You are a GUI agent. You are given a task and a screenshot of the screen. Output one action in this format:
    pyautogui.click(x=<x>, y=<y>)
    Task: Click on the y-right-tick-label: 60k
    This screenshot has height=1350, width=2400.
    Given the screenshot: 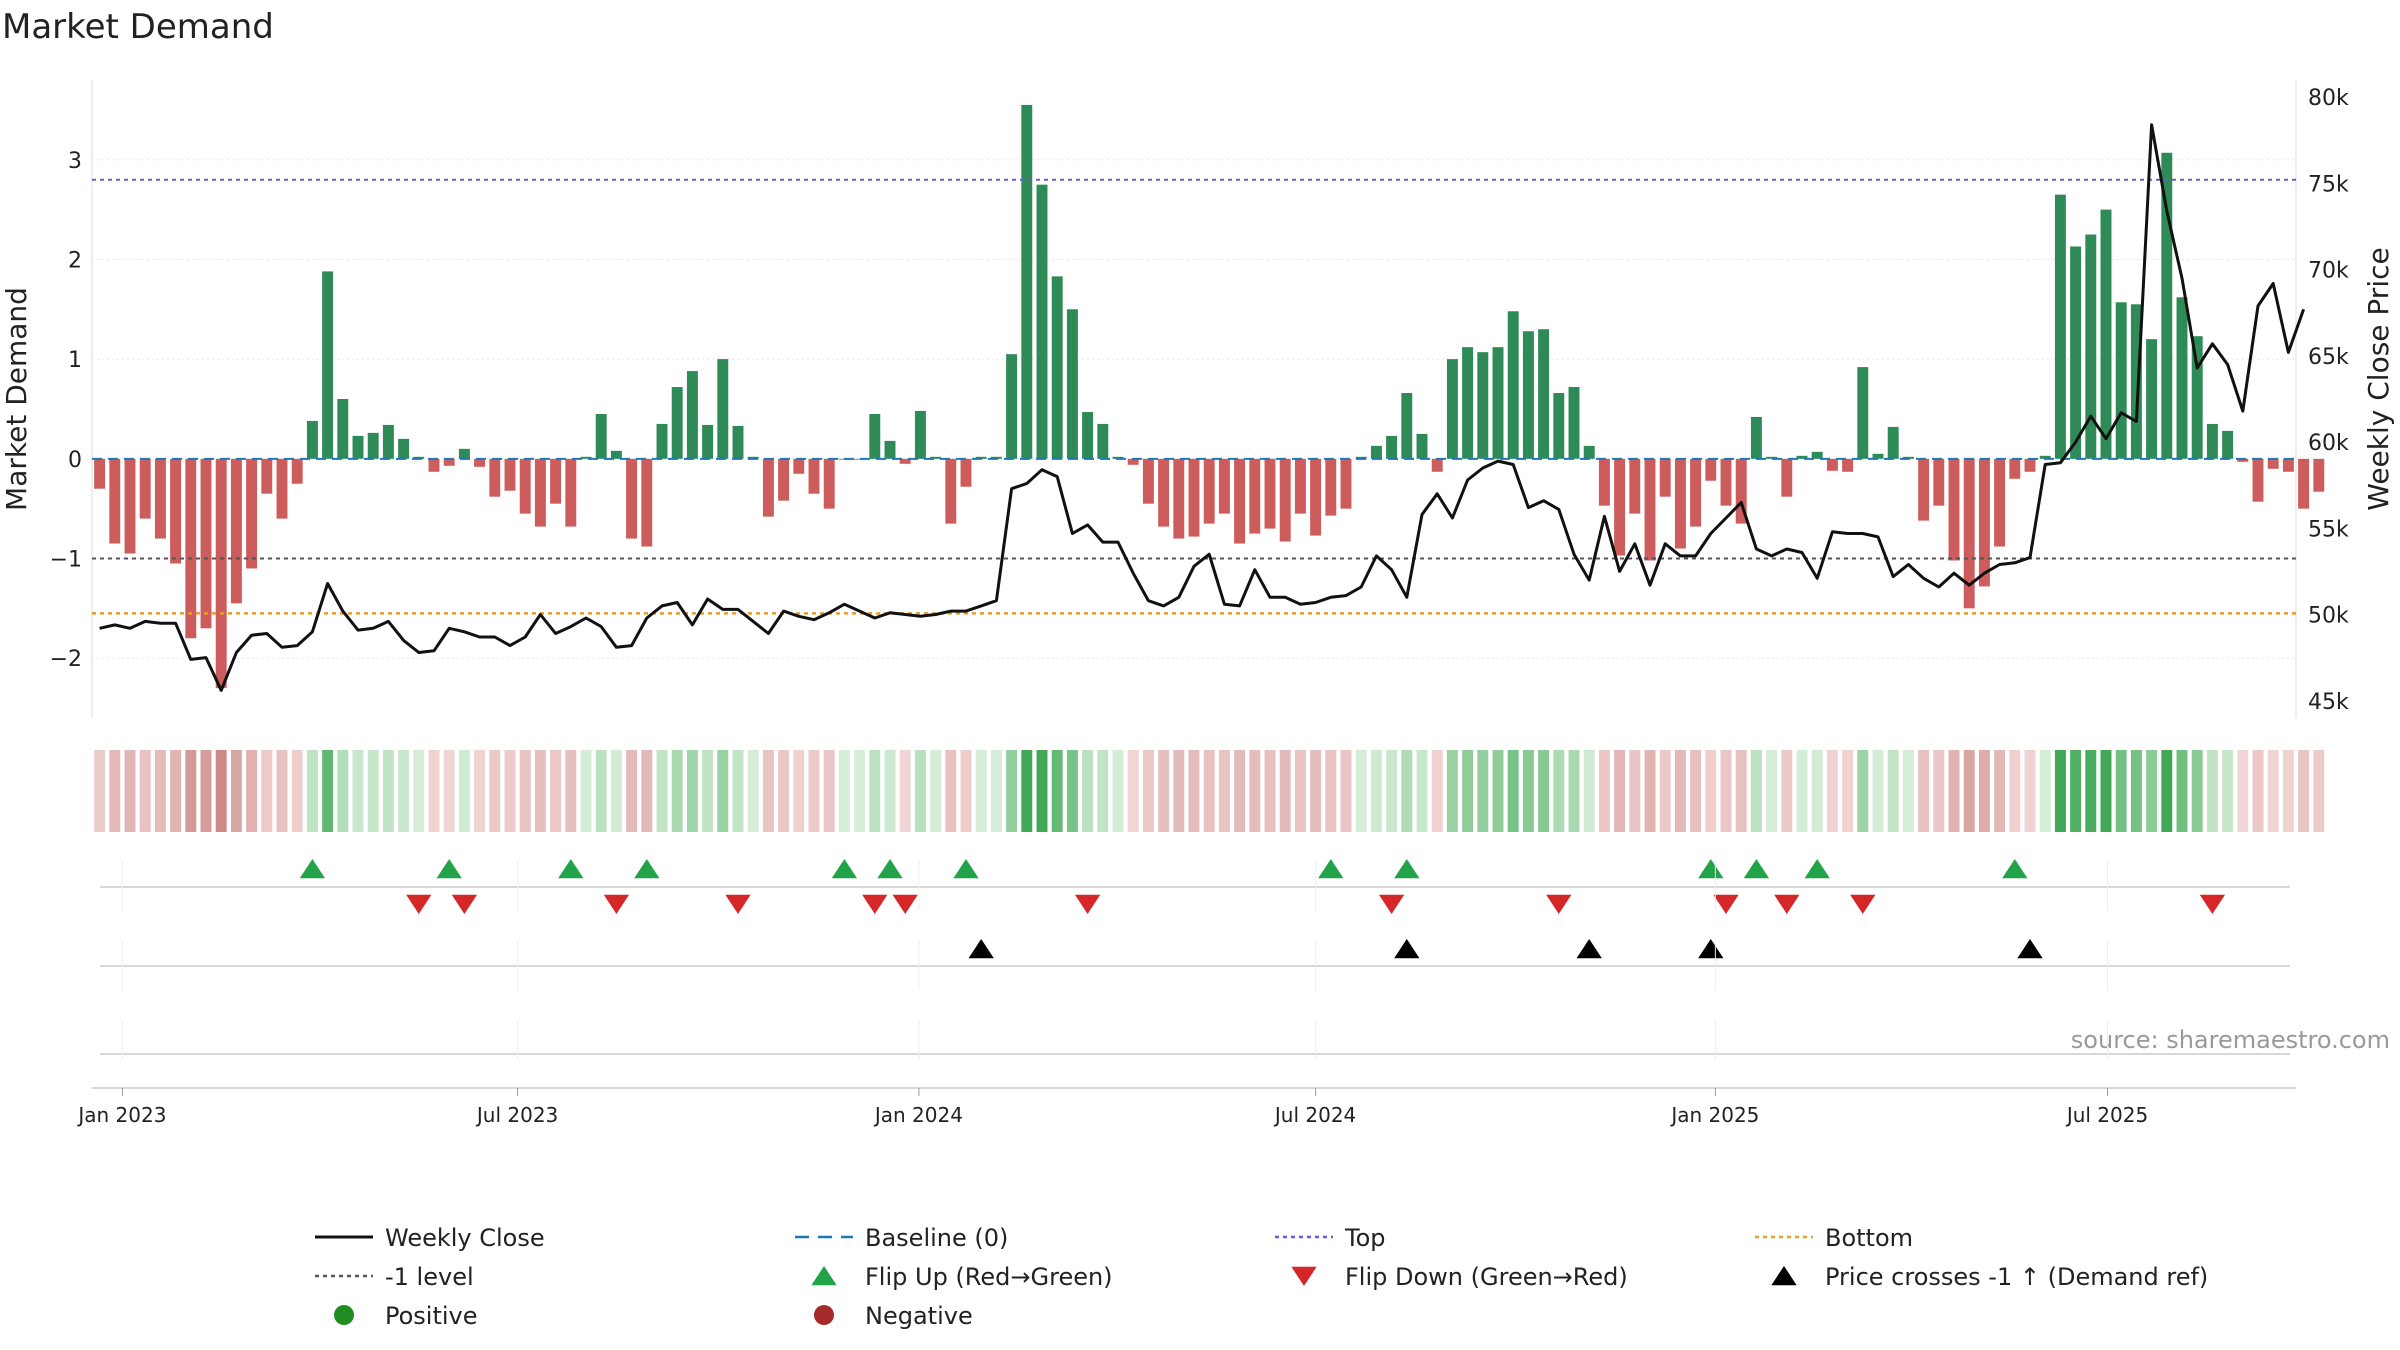 What is the action you would take?
    pyautogui.click(x=2328, y=443)
    